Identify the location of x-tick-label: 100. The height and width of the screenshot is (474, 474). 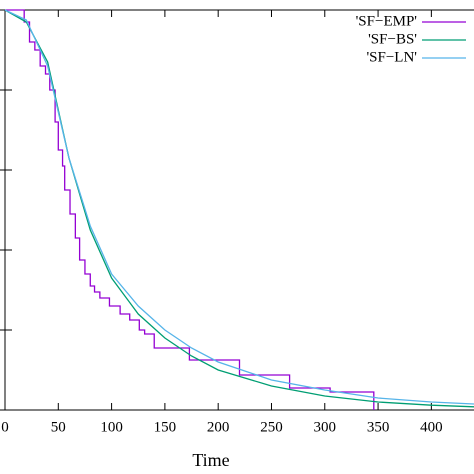
(111, 427).